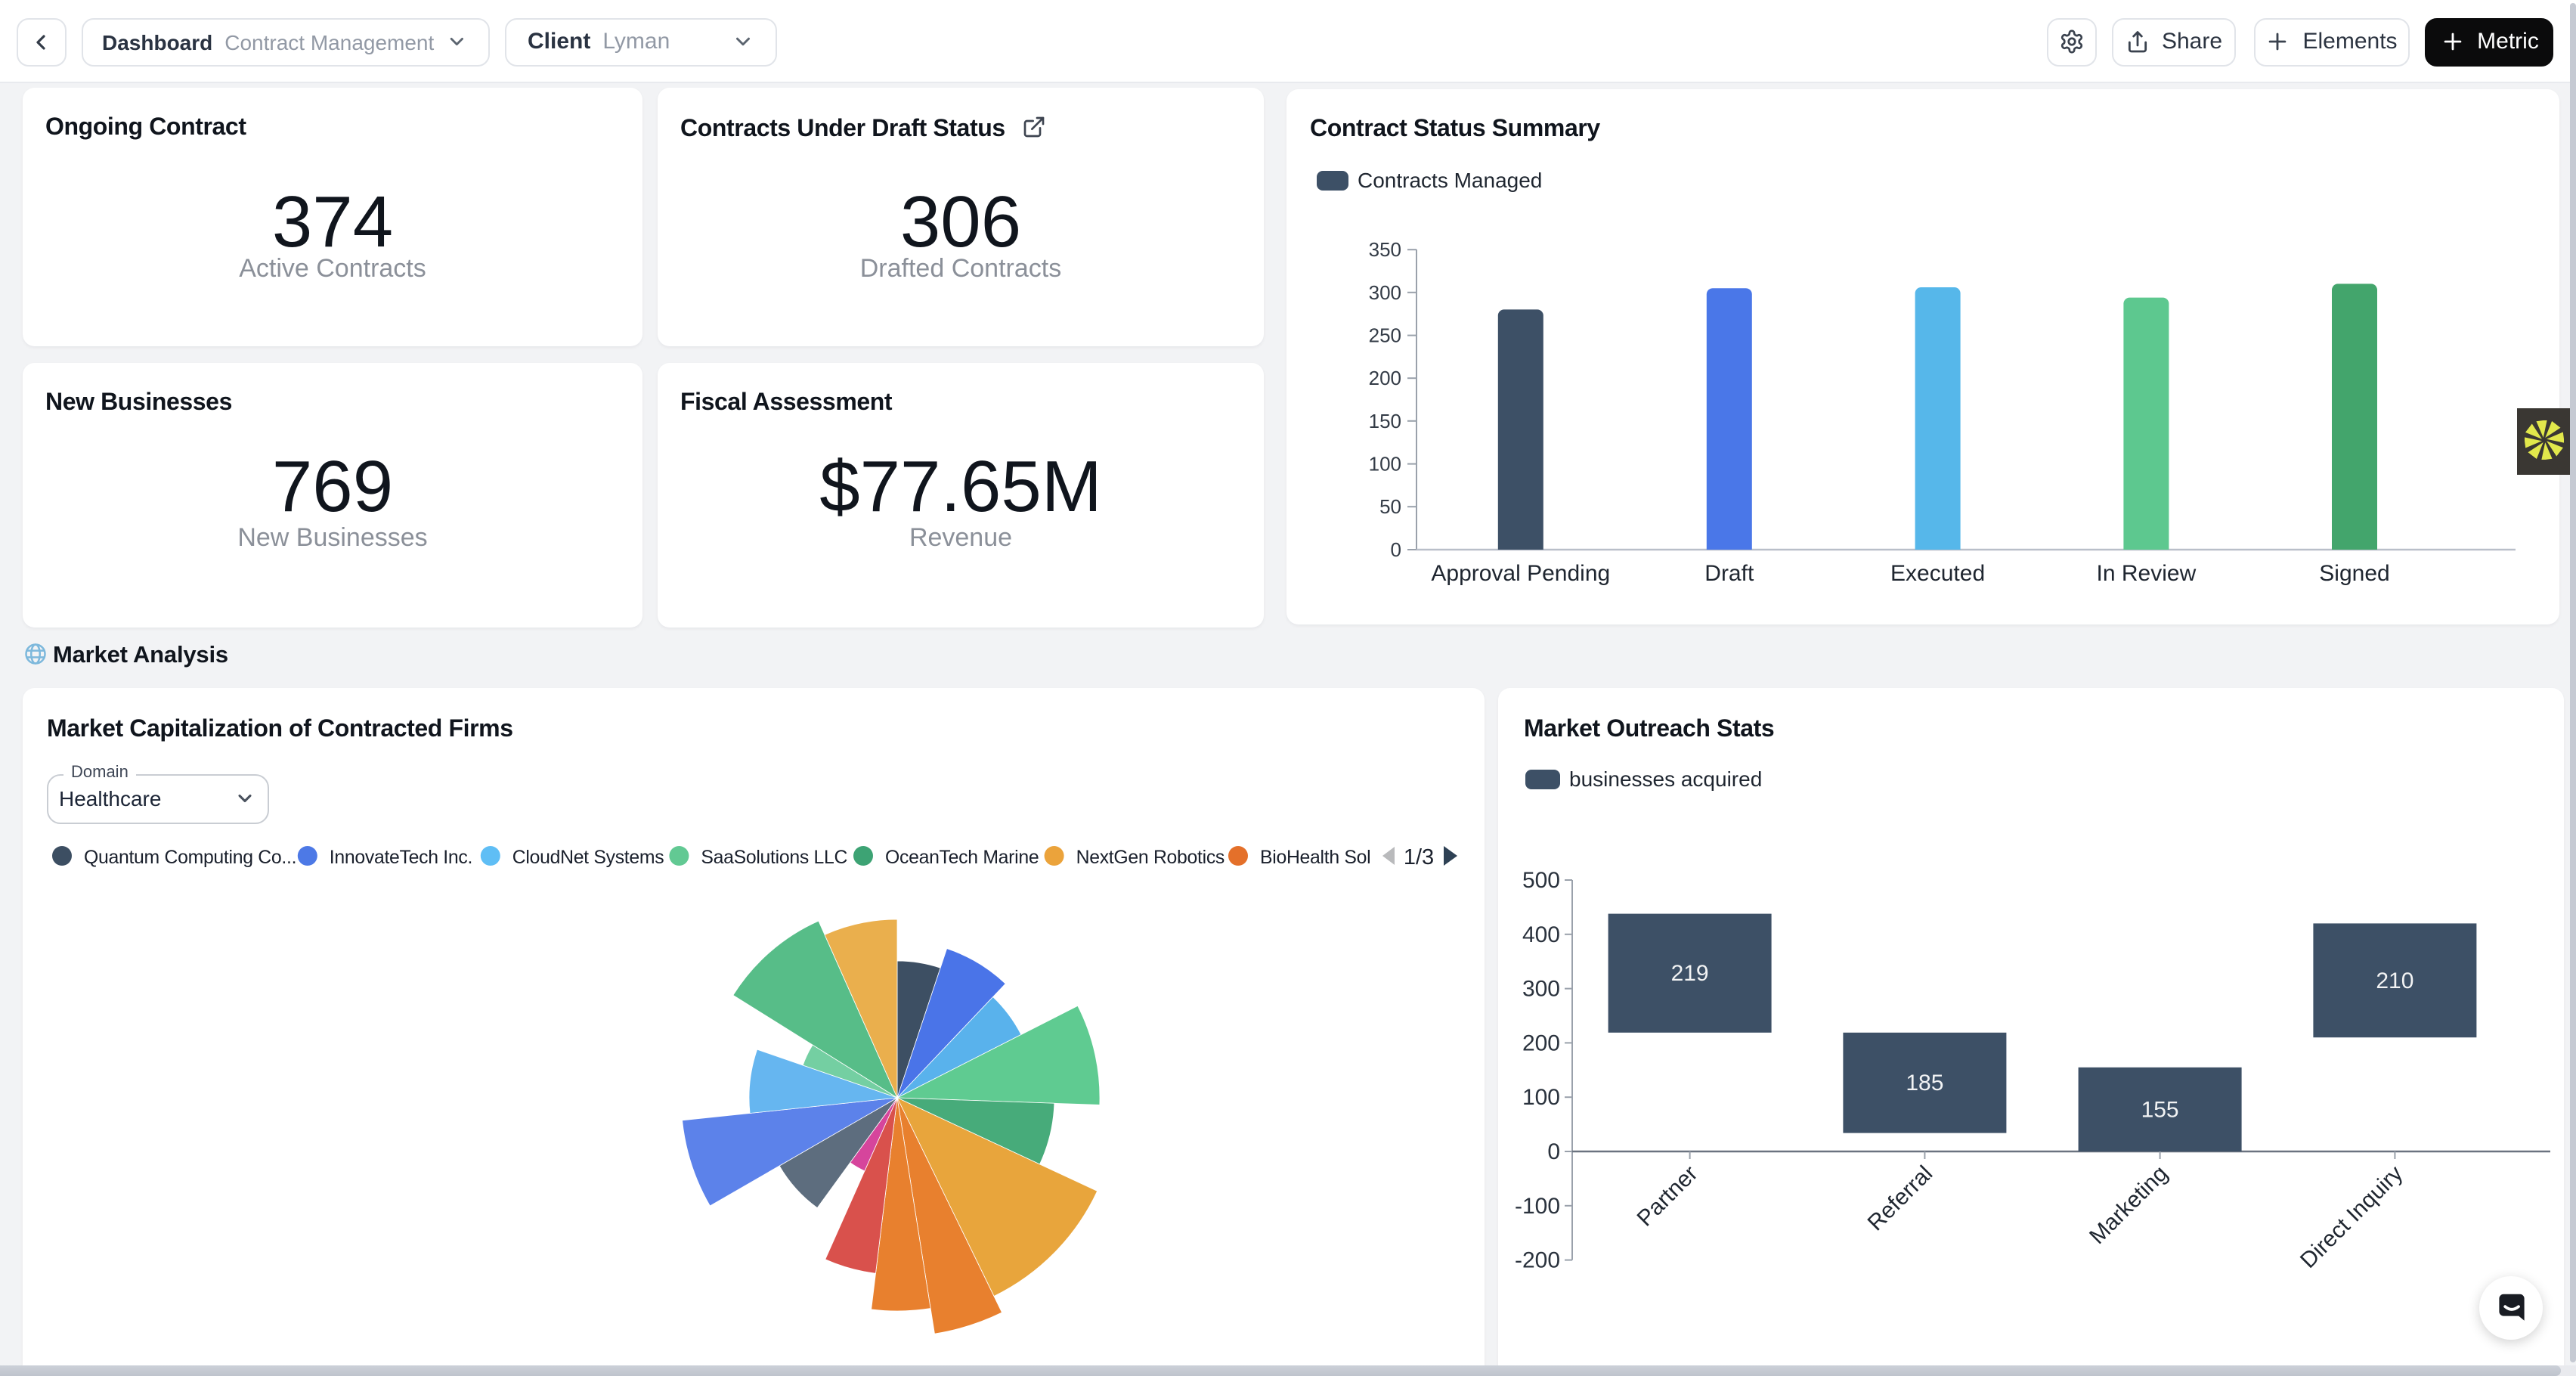 The width and height of the screenshot is (2576, 1376). What do you see at coordinates (2394, 980) in the screenshot?
I see `svg-text: 210` at bounding box center [2394, 980].